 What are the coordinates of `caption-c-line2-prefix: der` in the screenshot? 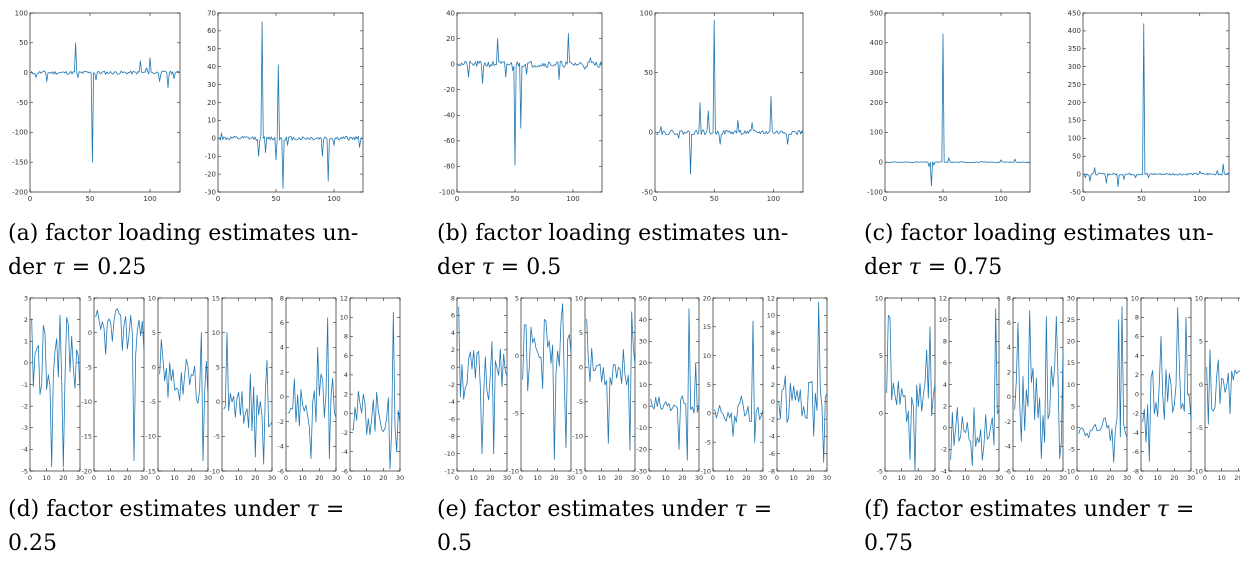 It's located at (886, 267).